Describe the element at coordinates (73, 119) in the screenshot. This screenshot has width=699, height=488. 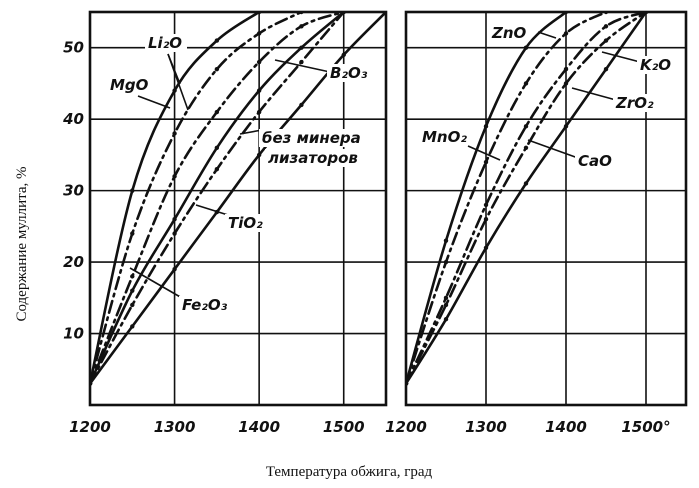
I see `y-tick-label: 40` at that location.